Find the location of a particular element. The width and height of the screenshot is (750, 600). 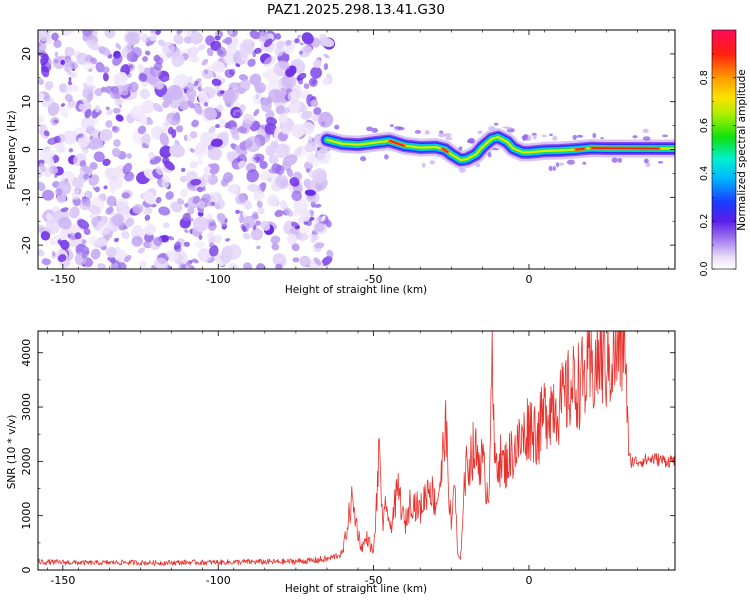

spectrogram-signal-ridge is located at coordinates (496, 147).